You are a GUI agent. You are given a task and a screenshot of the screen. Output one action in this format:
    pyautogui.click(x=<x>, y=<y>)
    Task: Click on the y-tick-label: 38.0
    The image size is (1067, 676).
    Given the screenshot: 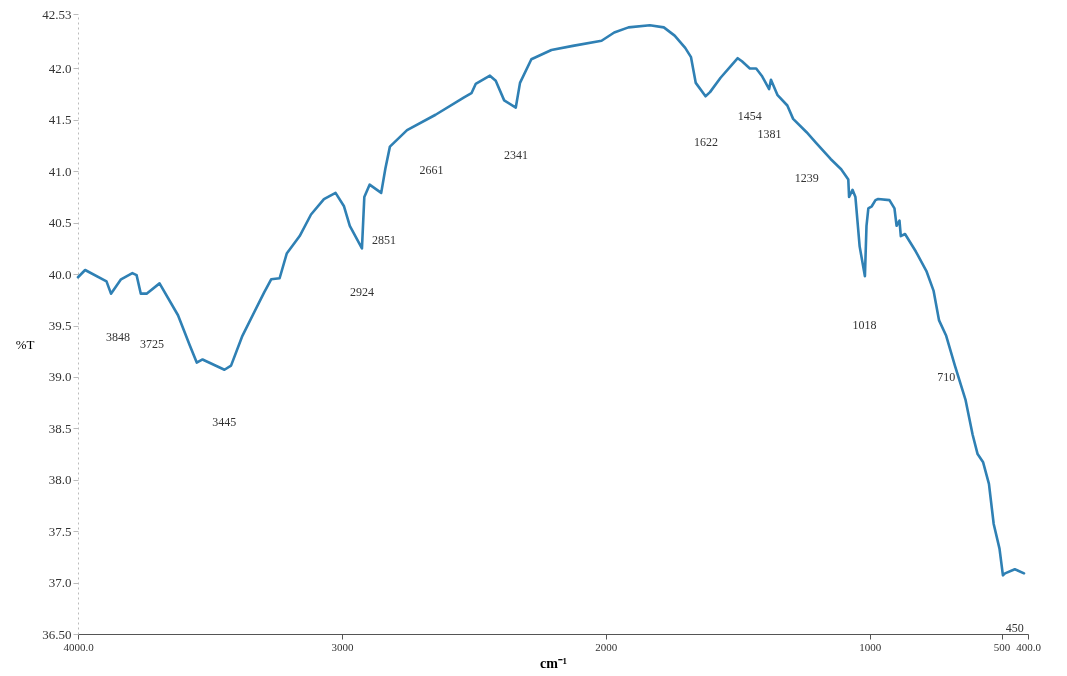 What is the action you would take?
    pyautogui.click(x=60, y=480)
    